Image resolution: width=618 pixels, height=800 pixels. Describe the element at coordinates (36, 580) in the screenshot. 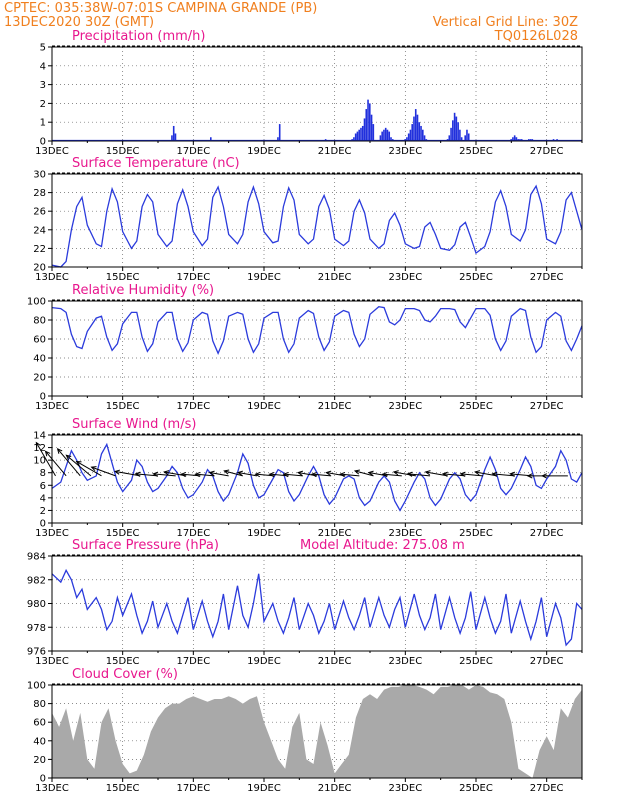

I see `pressure-ytick-label: 982` at that location.